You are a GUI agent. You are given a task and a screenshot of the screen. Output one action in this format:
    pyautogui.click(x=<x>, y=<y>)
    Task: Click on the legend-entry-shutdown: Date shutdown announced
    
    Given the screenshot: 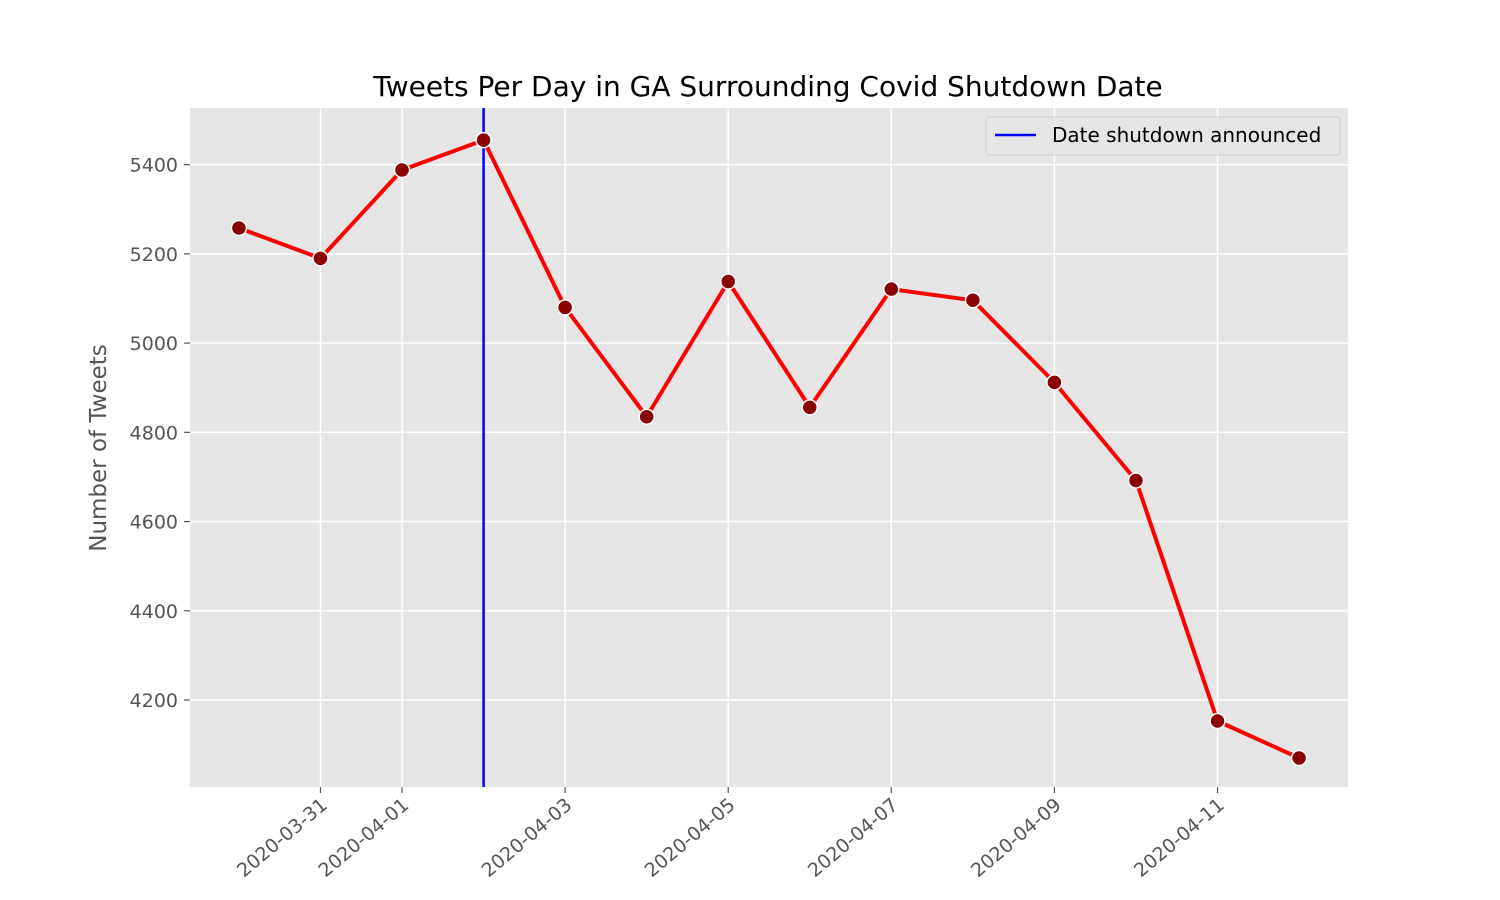 What is the action you would take?
    pyautogui.click(x=1186, y=135)
    